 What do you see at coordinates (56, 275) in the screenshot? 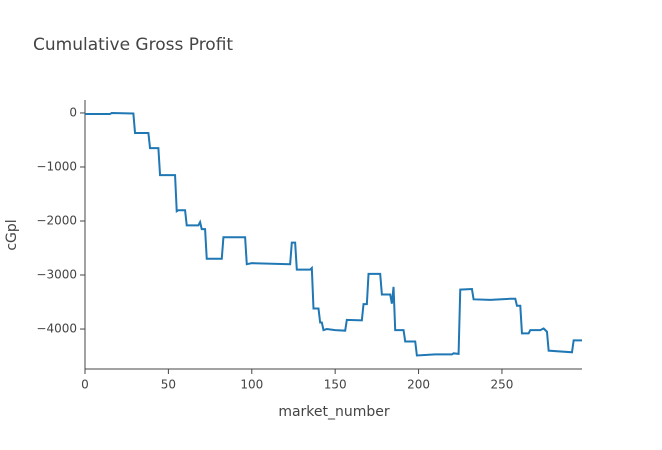
I see `y-tick-label: −3000` at bounding box center [56, 275].